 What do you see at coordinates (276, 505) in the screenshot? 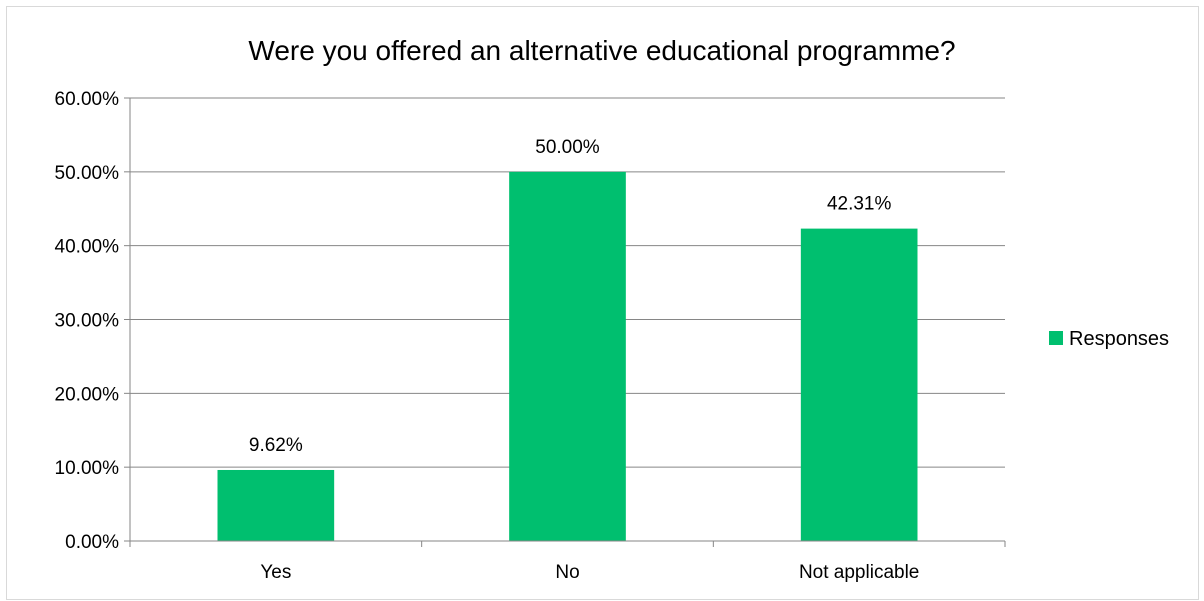
I see `bar-yes` at bounding box center [276, 505].